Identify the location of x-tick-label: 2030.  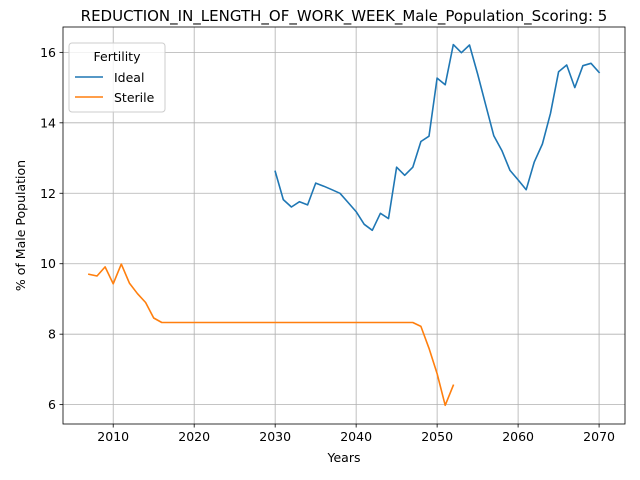
(275, 436).